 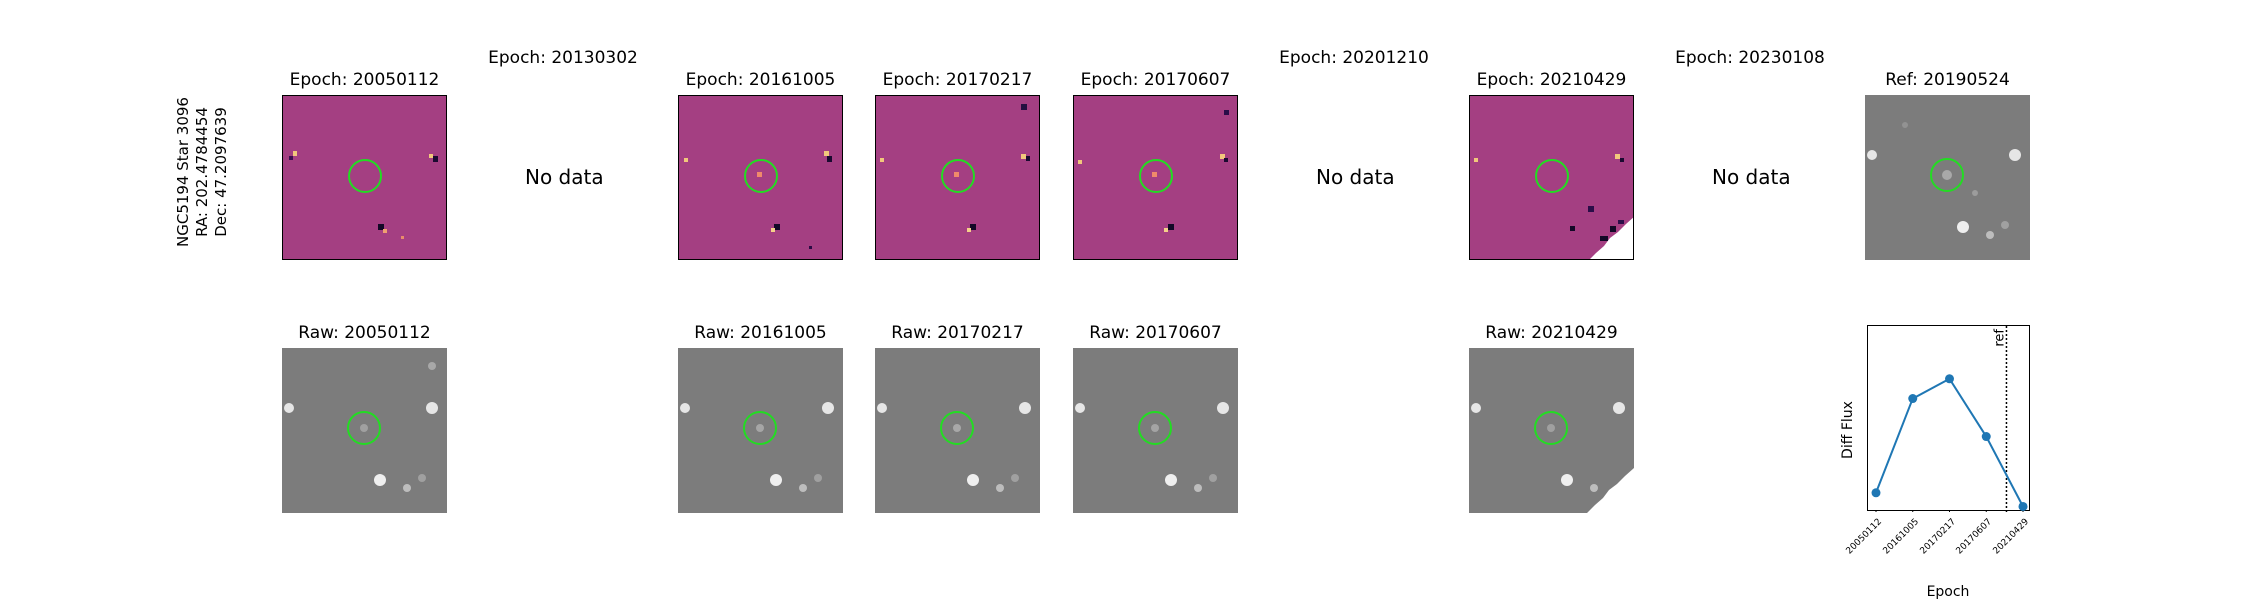 What do you see at coordinates (957, 80) in the screenshot?
I see `diff-title-4: Epoch: 20170217` at bounding box center [957, 80].